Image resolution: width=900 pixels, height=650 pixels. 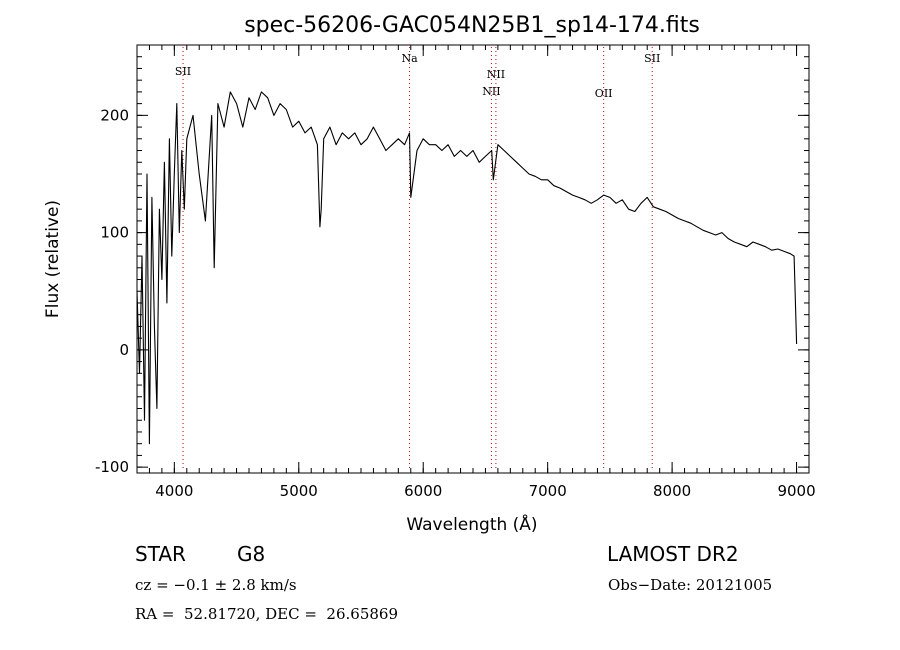 What do you see at coordinates (423, 491) in the screenshot?
I see `x-tick-label: 6000` at bounding box center [423, 491].